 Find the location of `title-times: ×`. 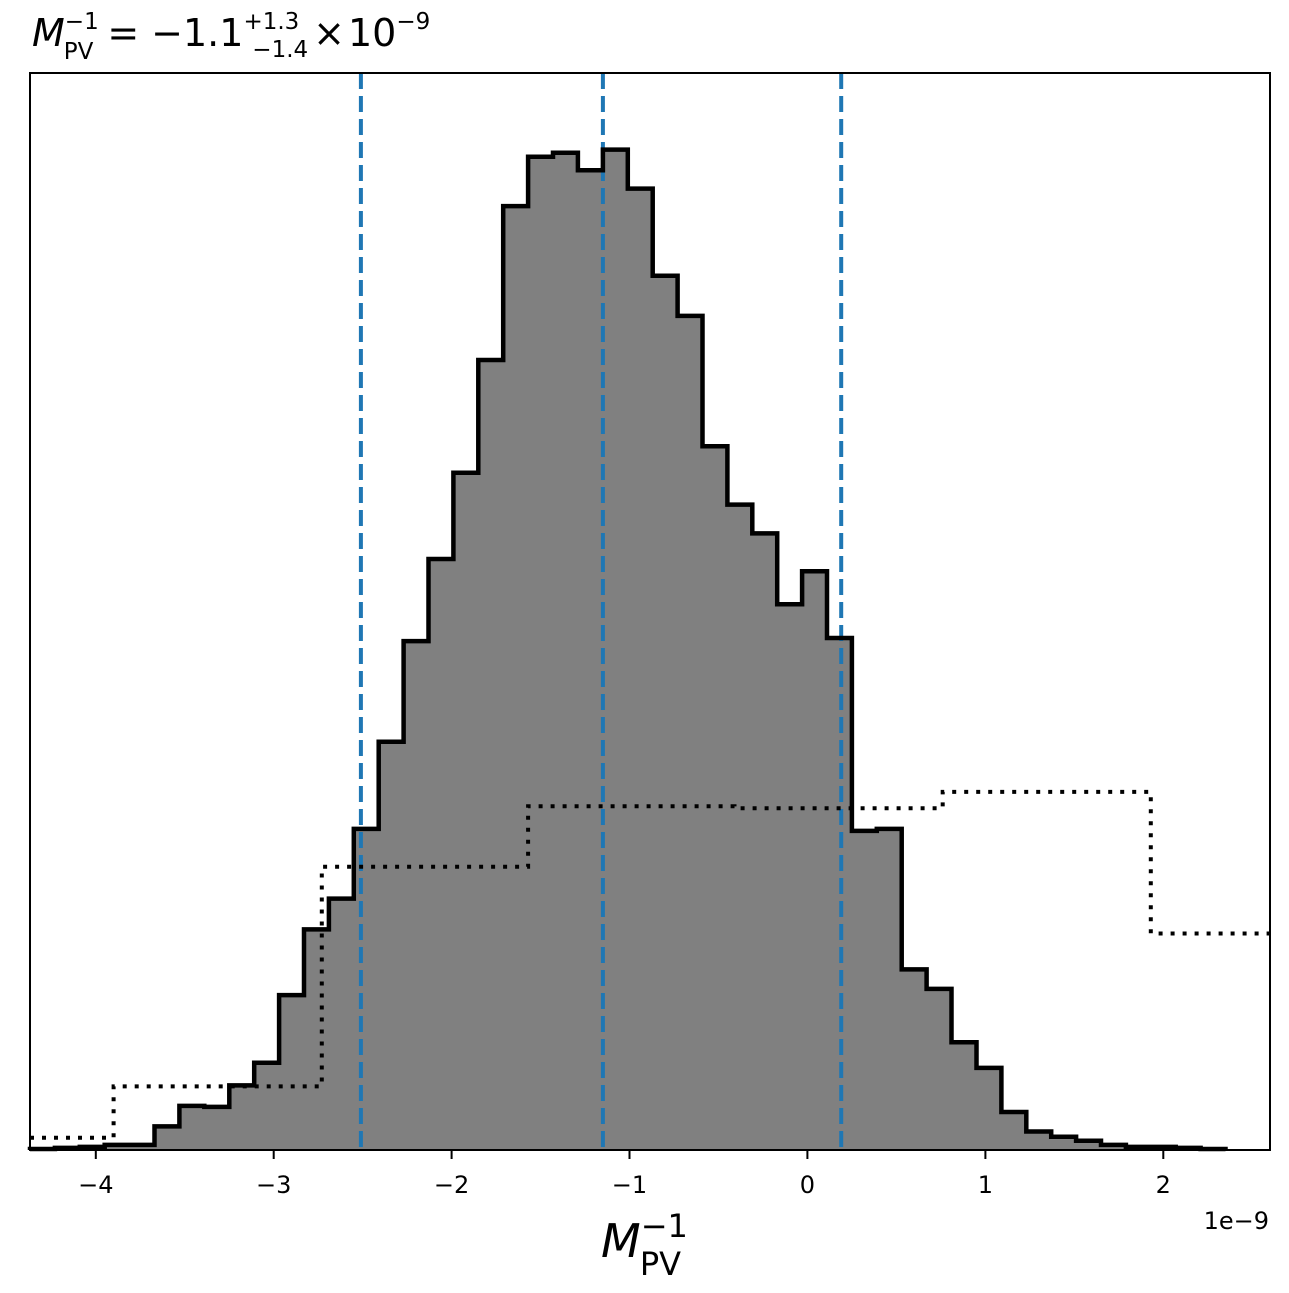

title-times: × is located at coordinates (329, 33).